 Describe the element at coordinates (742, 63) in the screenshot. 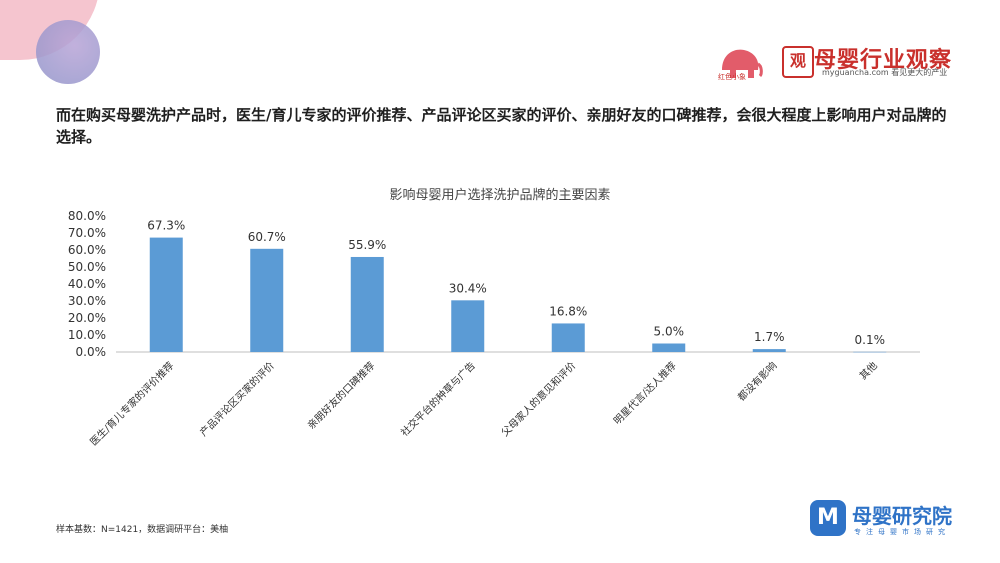

I see `elephant-logo-icon` at that location.